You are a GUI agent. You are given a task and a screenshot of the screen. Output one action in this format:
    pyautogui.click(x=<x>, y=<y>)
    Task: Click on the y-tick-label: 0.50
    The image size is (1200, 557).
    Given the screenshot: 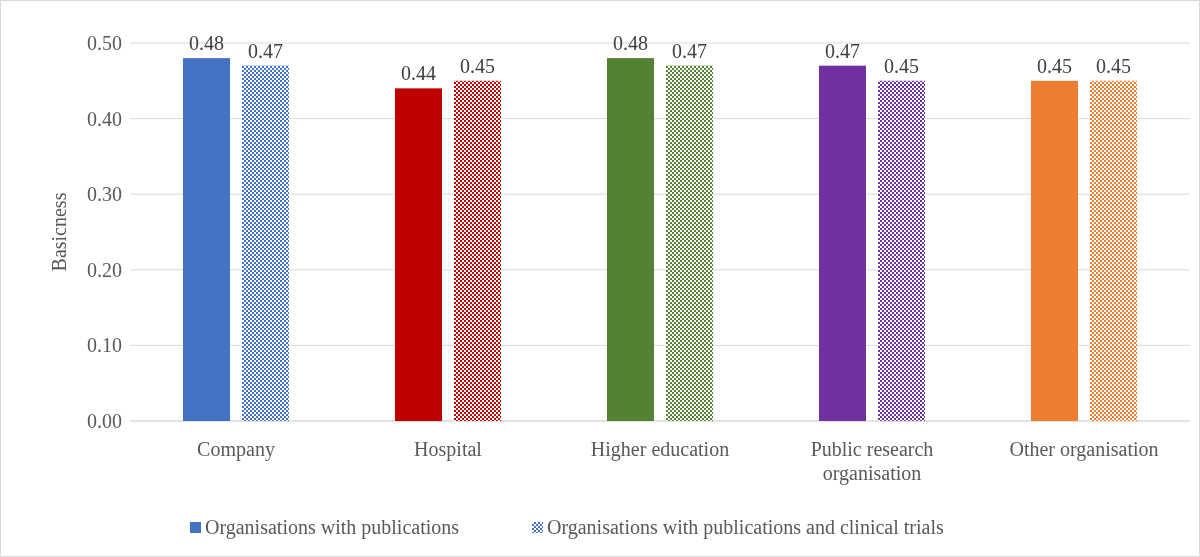 What is the action you would take?
    pyautogui.click(x=104, y=43)
    